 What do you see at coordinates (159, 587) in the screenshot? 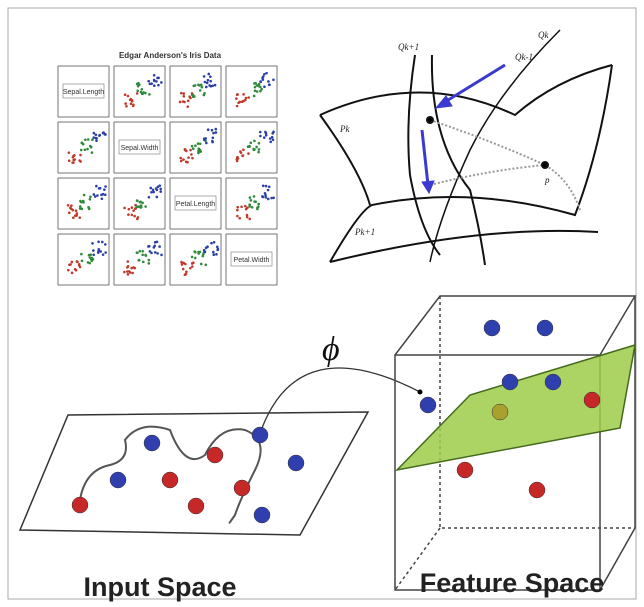
I see `input-space-label: Input Space` at bounding box center [159, 587].